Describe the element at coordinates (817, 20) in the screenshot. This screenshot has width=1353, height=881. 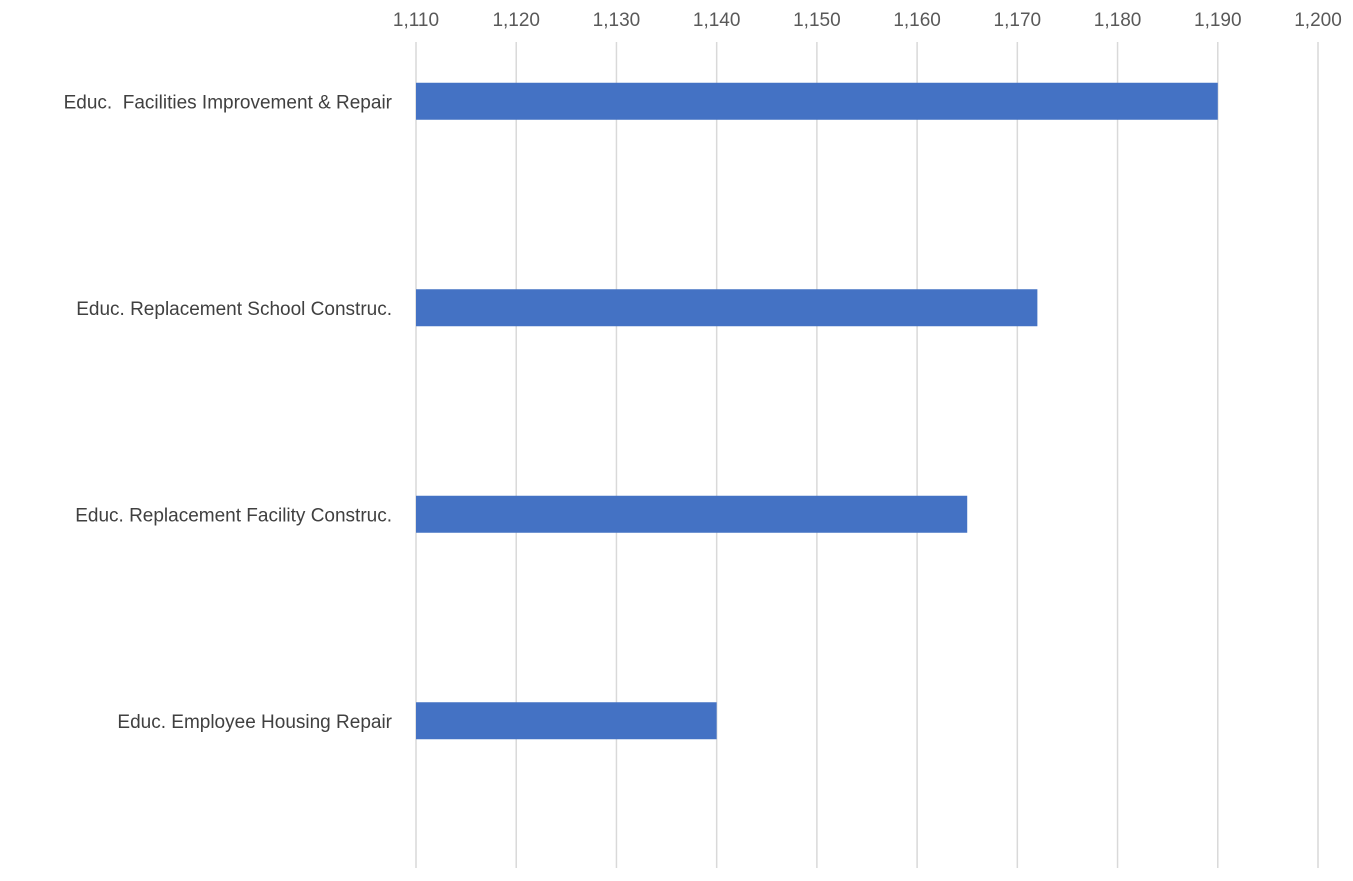
I see `x-tick-label: 1,150` at that location.